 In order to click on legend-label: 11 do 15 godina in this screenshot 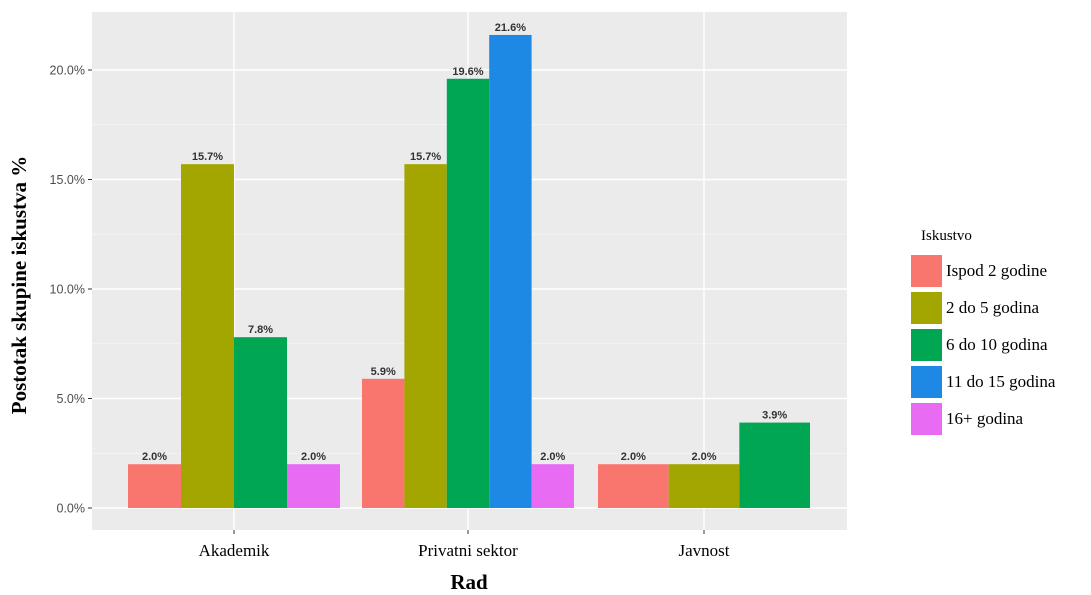, I will do `click(1001, 381)`.